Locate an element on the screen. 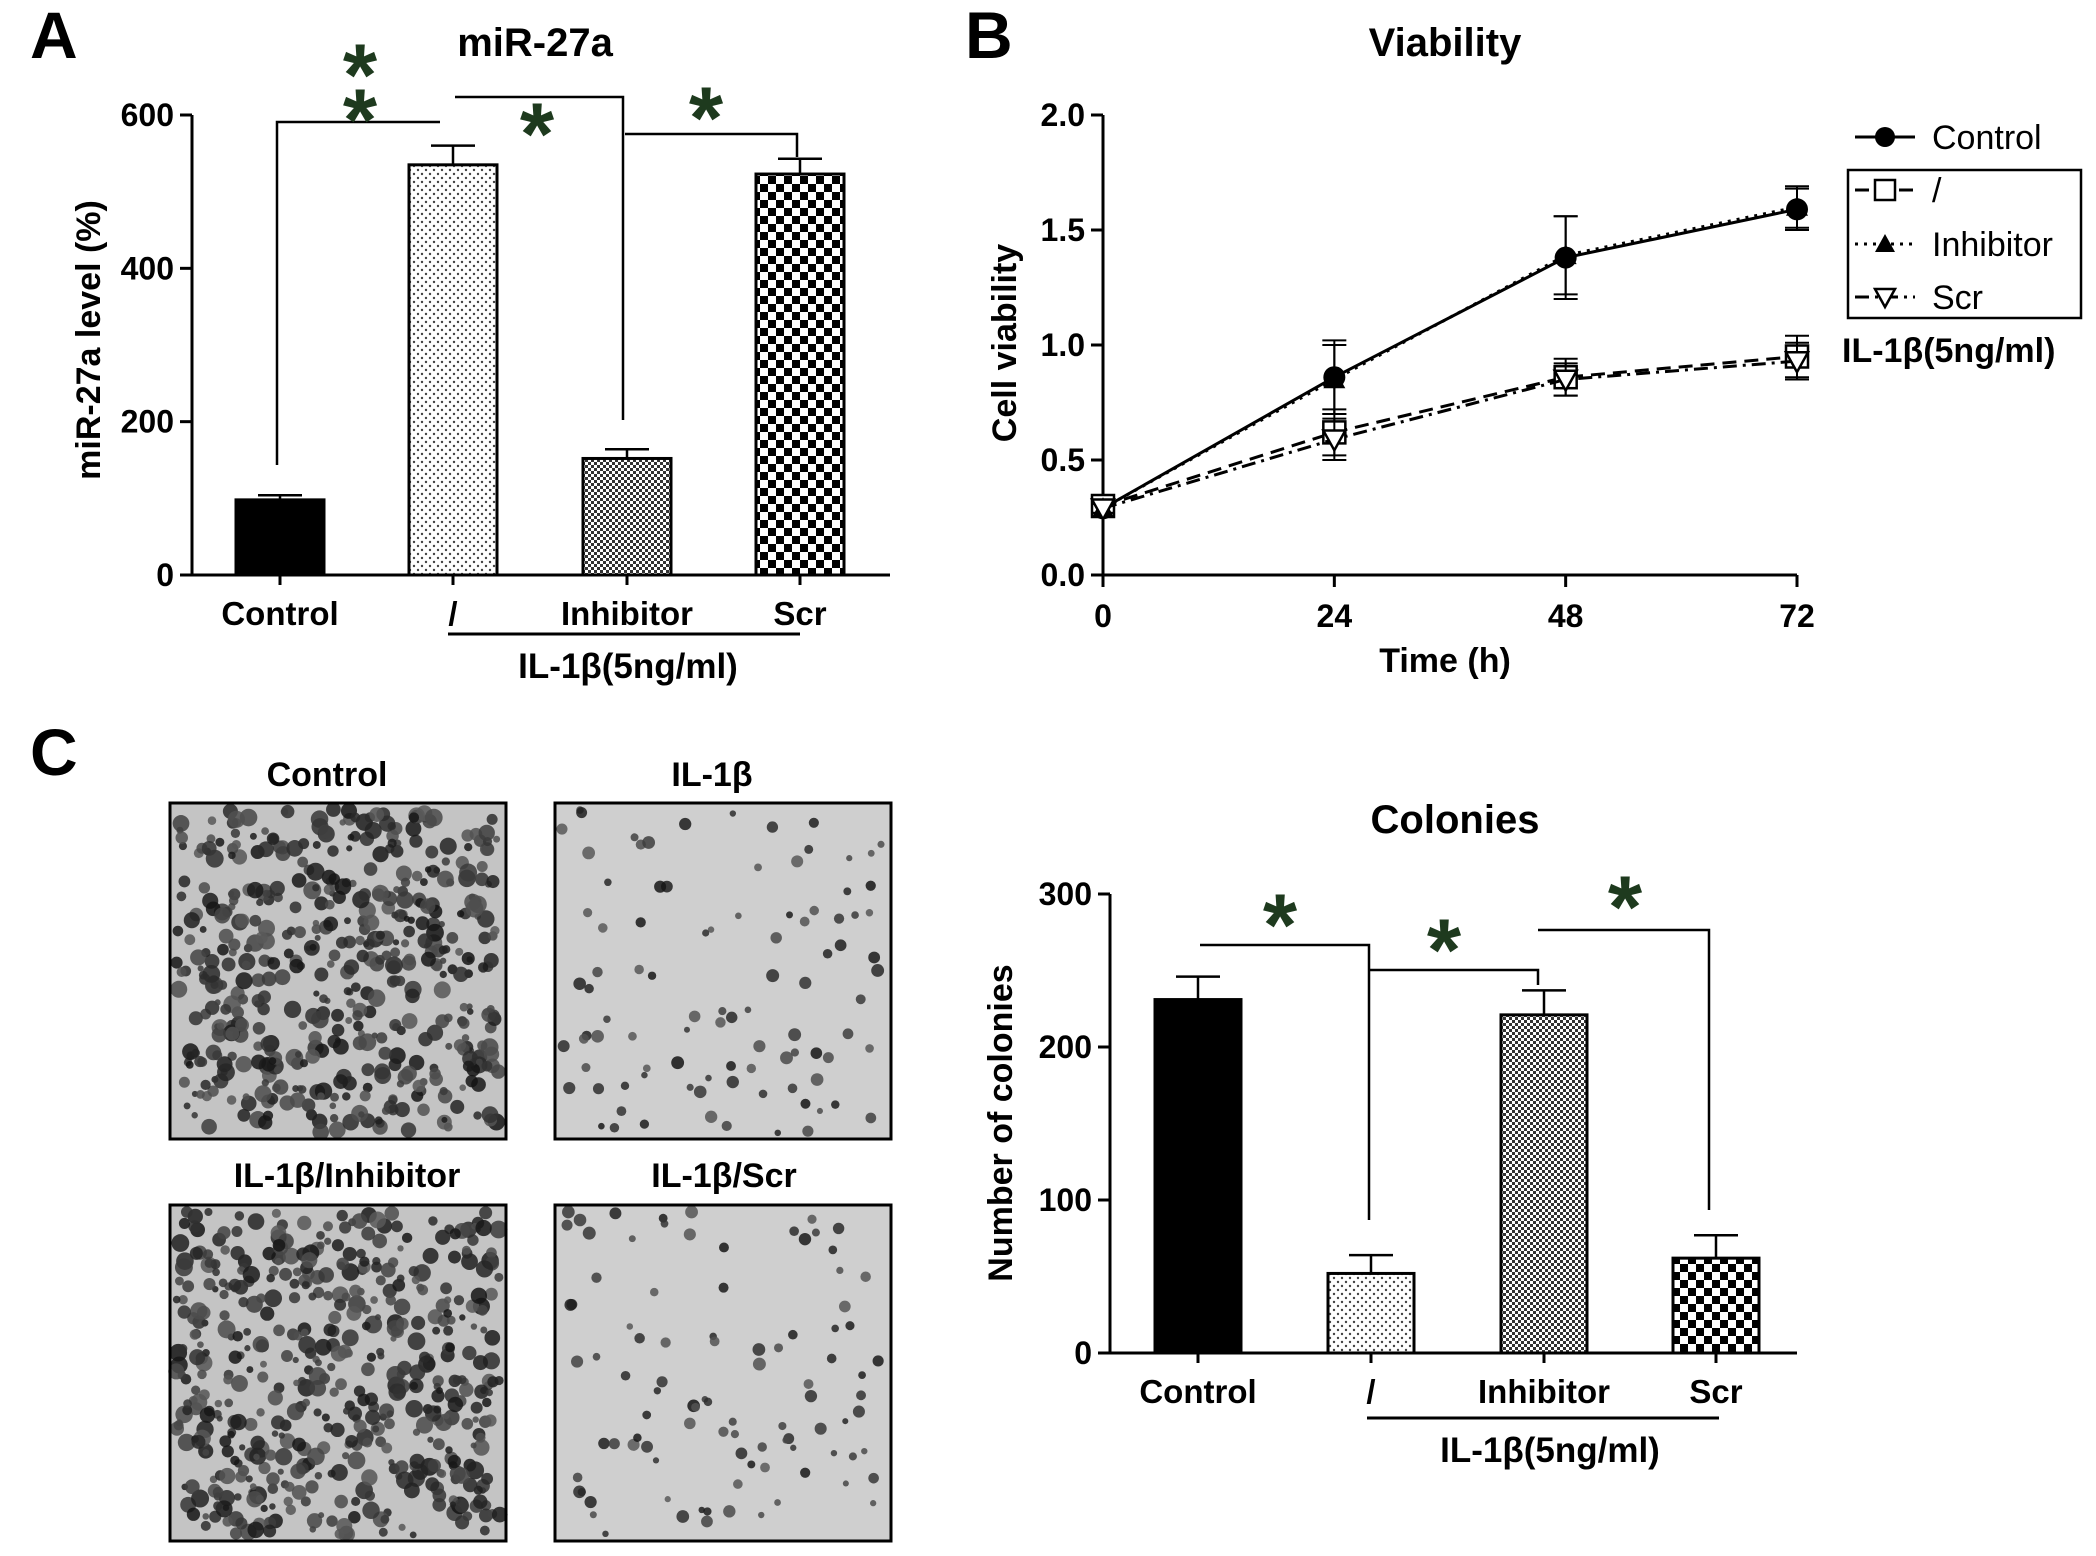 This screenshot has height=1556, width=2096. panel-c-title: Colonies is located at coordinates (1455, 820).